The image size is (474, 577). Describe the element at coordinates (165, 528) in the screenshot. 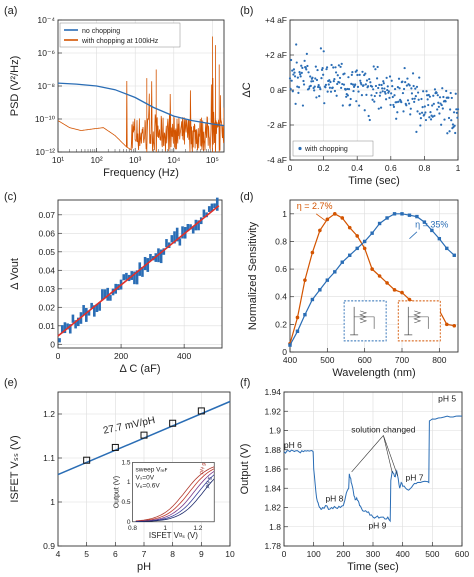

I see `inset-x-tick-label: 1` at that location.